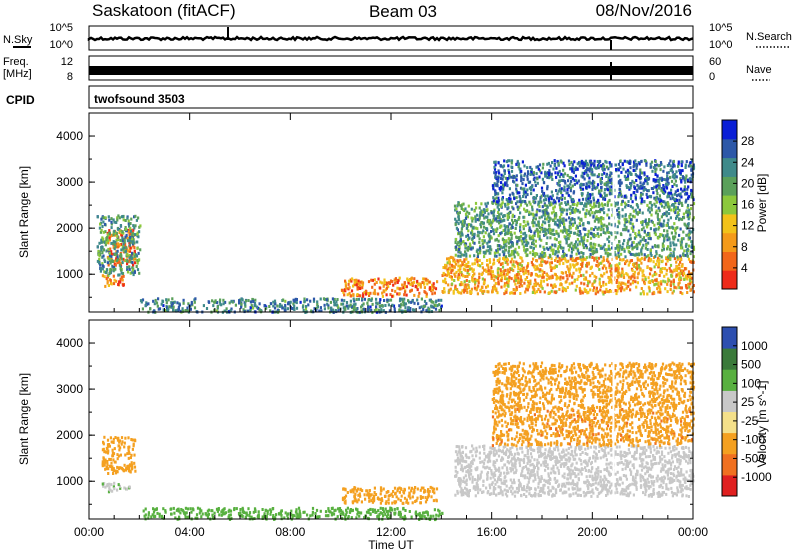  What do you see at coordinates (613, 222) in the screenshot?
I see `power-data-gap` at bounding box center [613, 222].